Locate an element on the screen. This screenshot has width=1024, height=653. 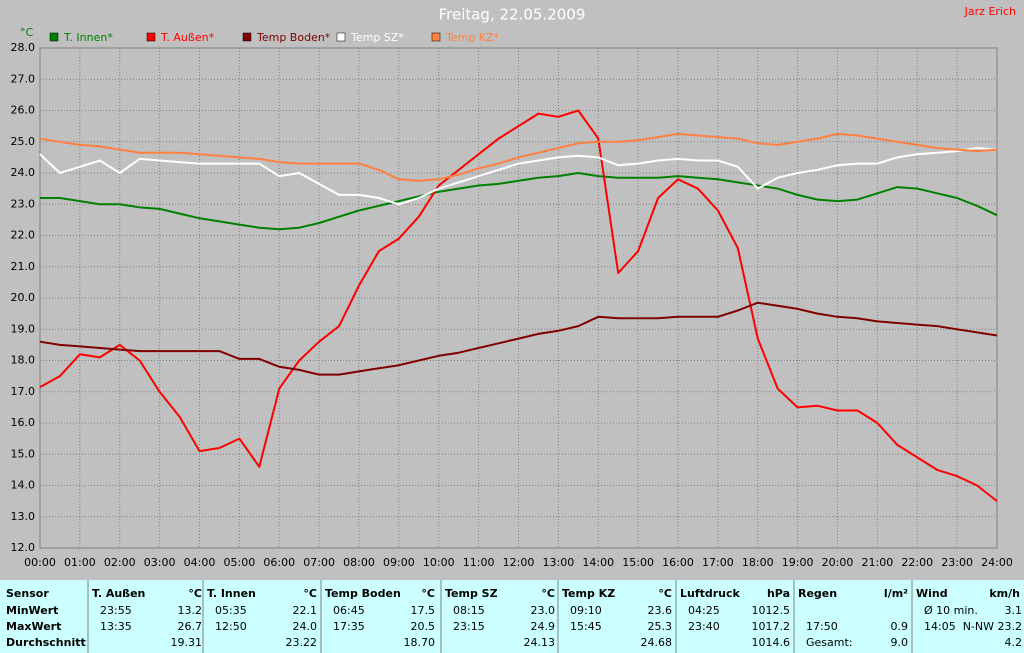
x-tick-label: 14:00 is located at coordinates (598, 562).